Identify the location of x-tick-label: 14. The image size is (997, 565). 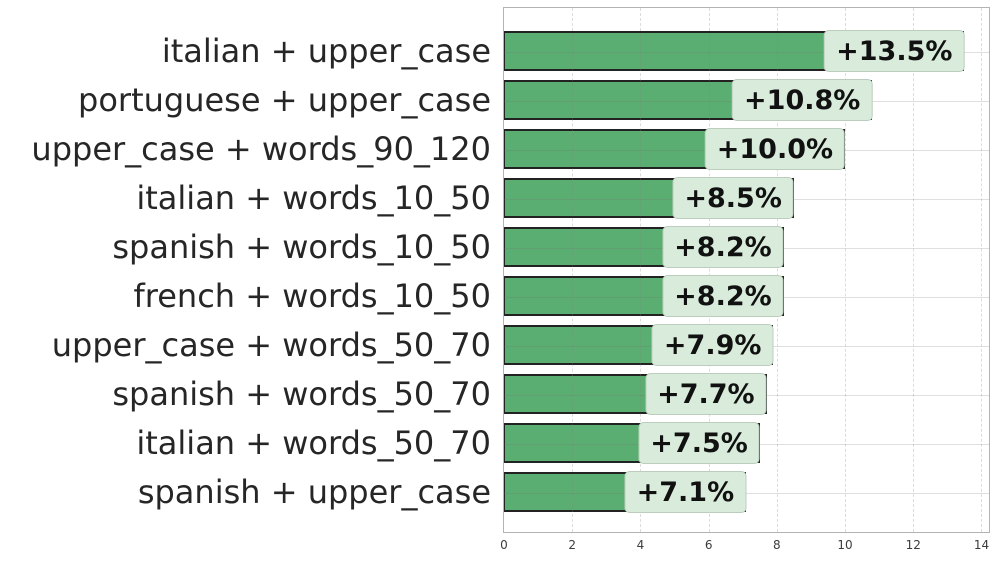
(981, 545).